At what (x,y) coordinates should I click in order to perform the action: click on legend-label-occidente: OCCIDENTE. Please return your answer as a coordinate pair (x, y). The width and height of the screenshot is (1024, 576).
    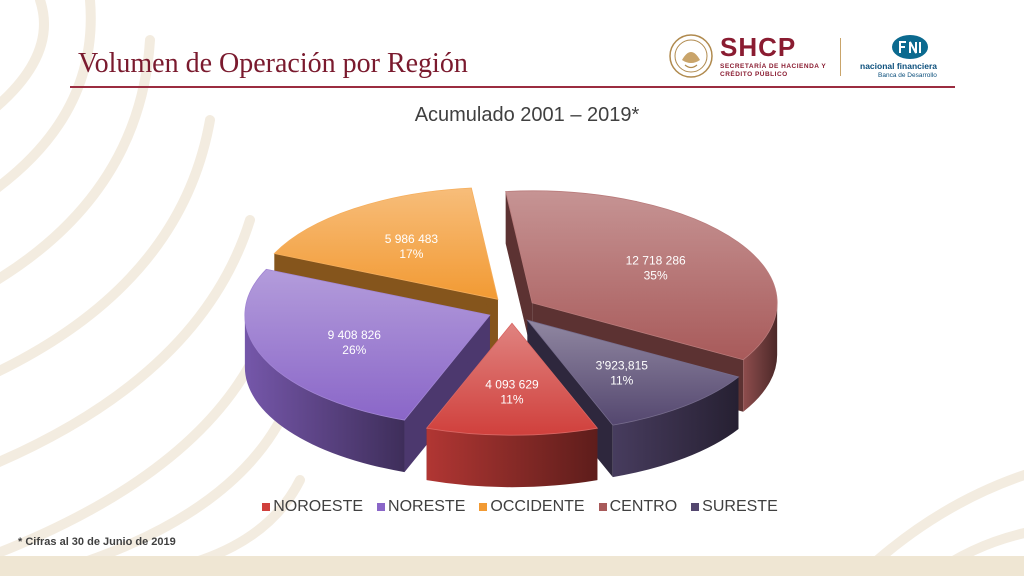
    Looking at the image, I should click on (537, 506).